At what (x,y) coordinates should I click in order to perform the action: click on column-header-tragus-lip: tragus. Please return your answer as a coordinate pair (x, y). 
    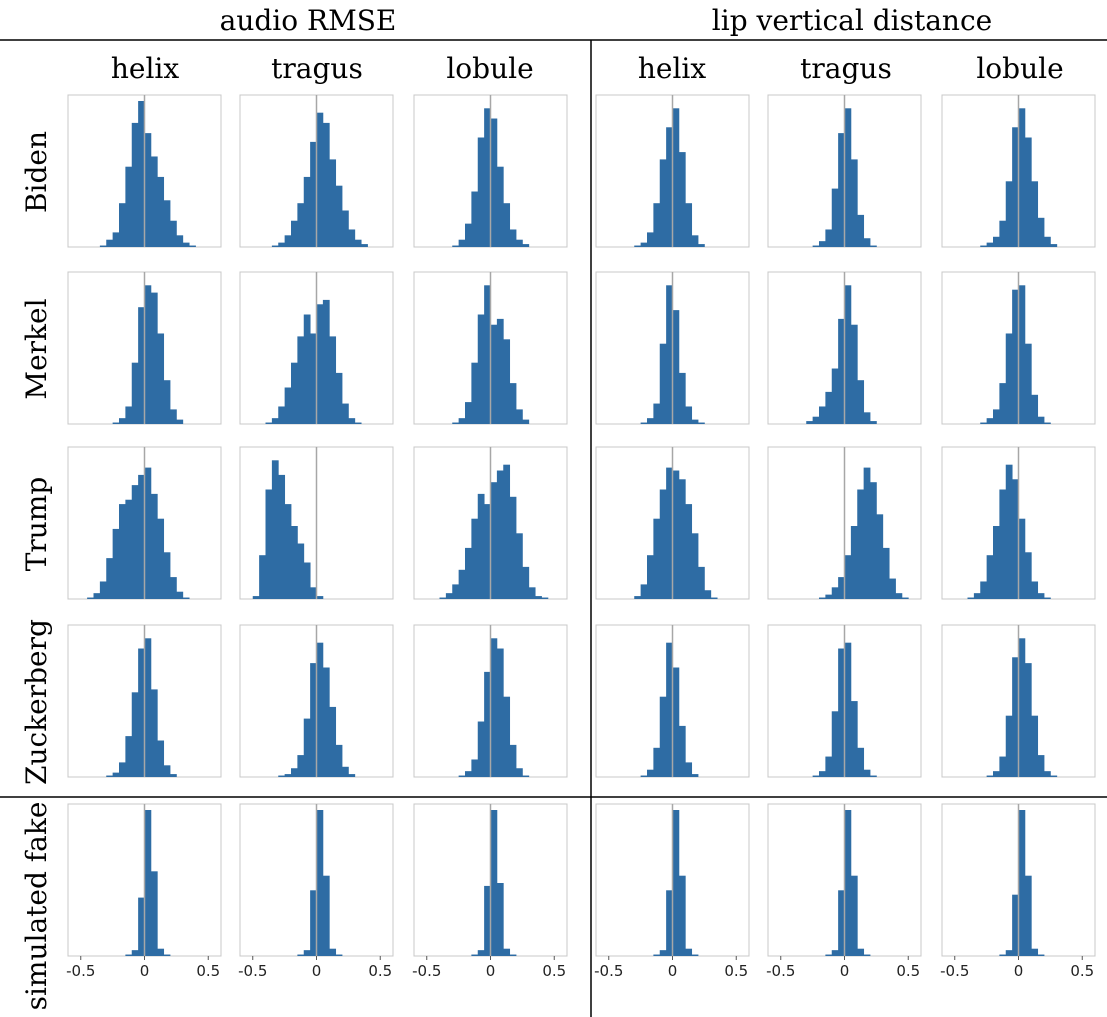
    Looking at the image, I should click on (846, 68).